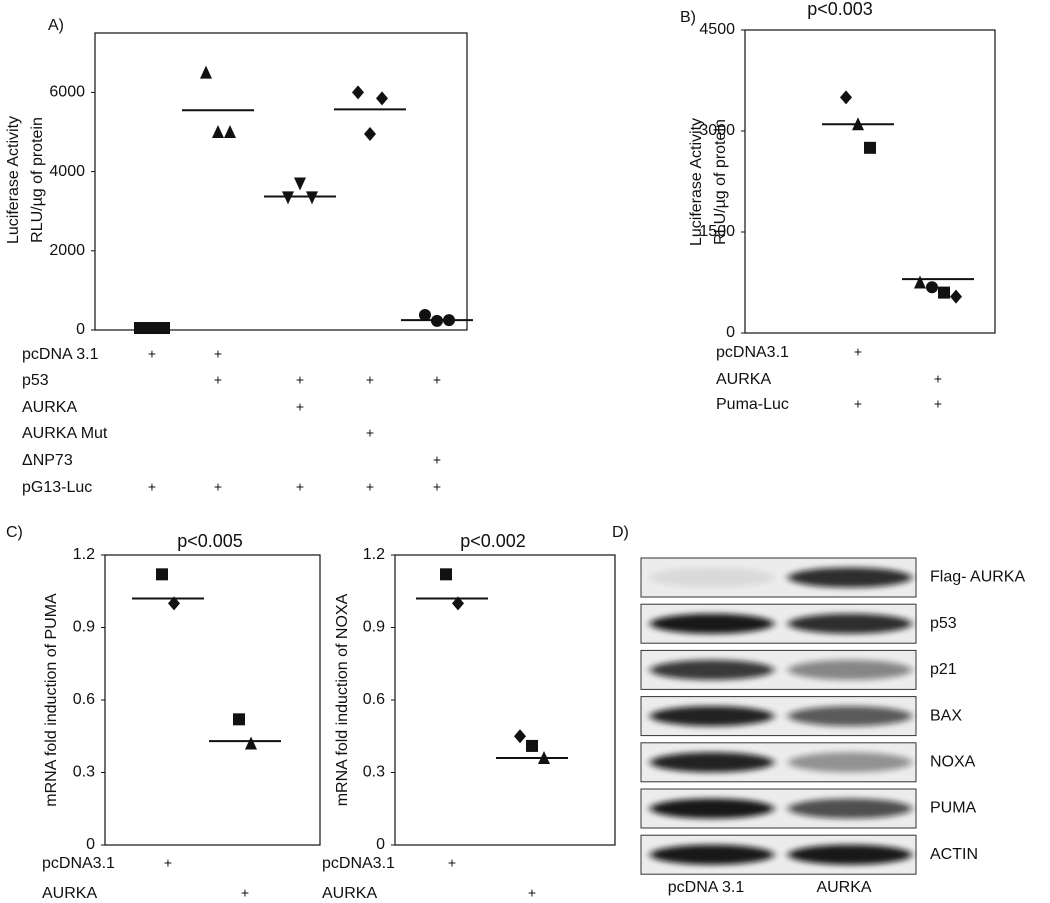 The width and height of the screenshot is (1050, 903). What do you see at coordinates (752, 404) in the screenshot?
I see `condition-label: Puma-Luc` at bounding box center [752, 404].